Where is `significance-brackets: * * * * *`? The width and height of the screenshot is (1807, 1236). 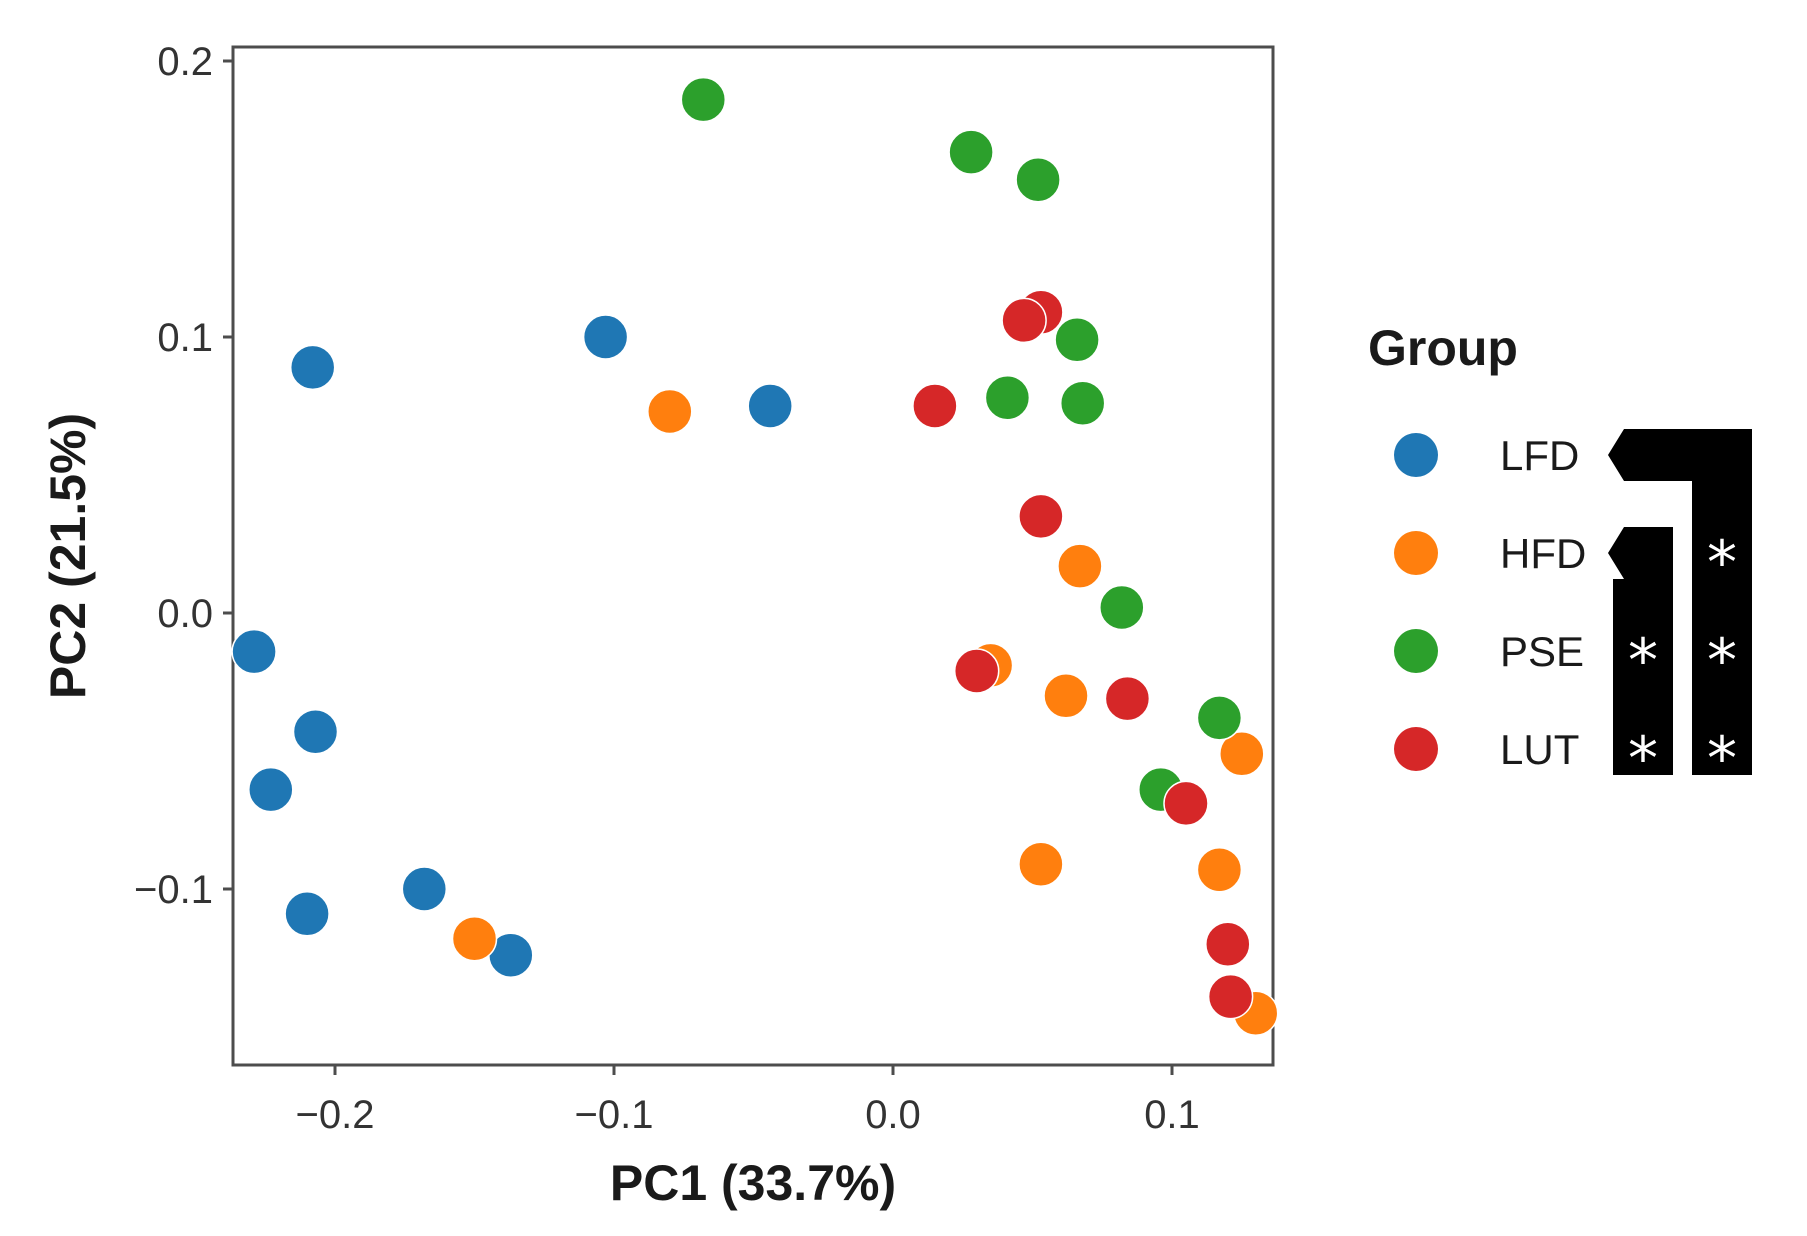
significance-brackets: * * * * * is located at coordinates (1680, 611).